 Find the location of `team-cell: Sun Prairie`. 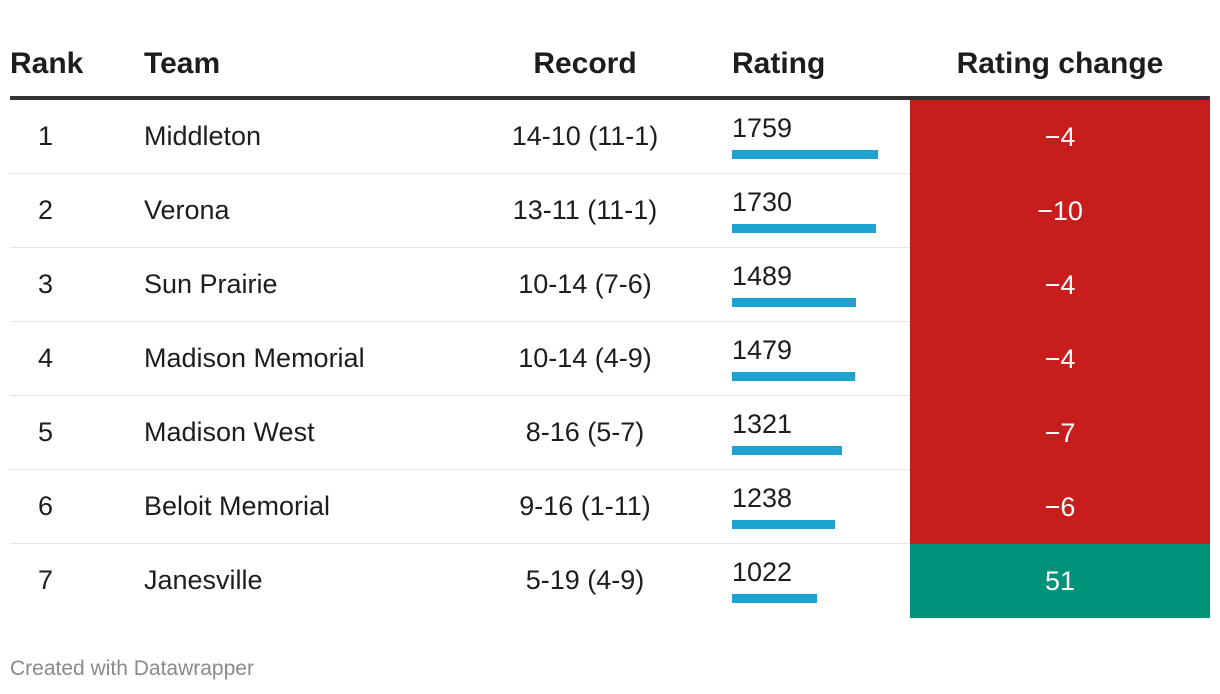

team-cell: Sun Prairie is located at coordinates (211, 284).